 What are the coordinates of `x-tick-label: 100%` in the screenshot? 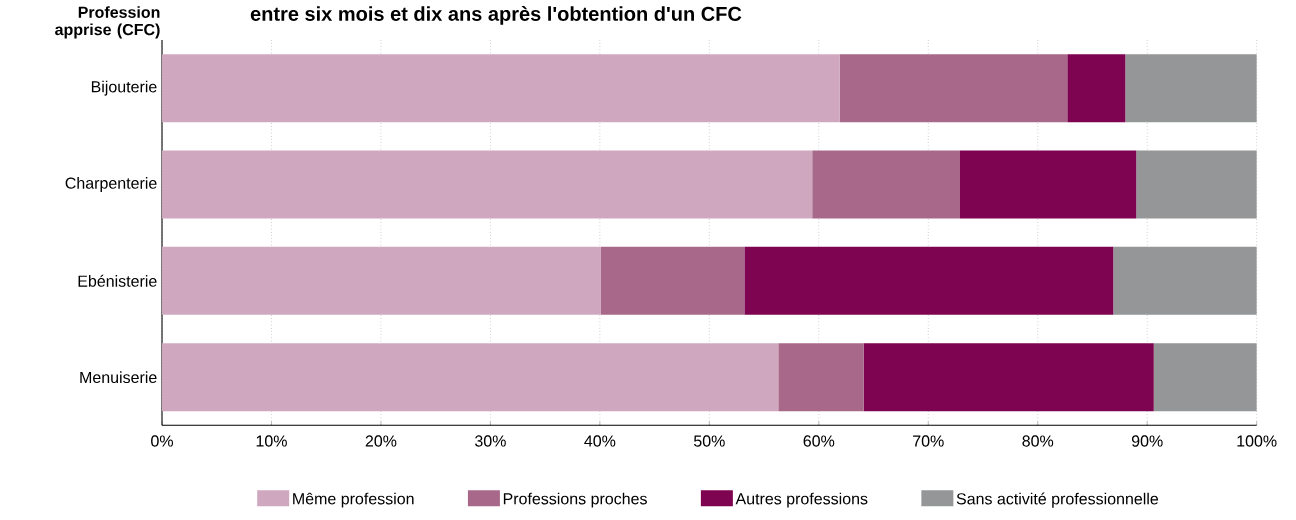 It's located at (1257, 441).